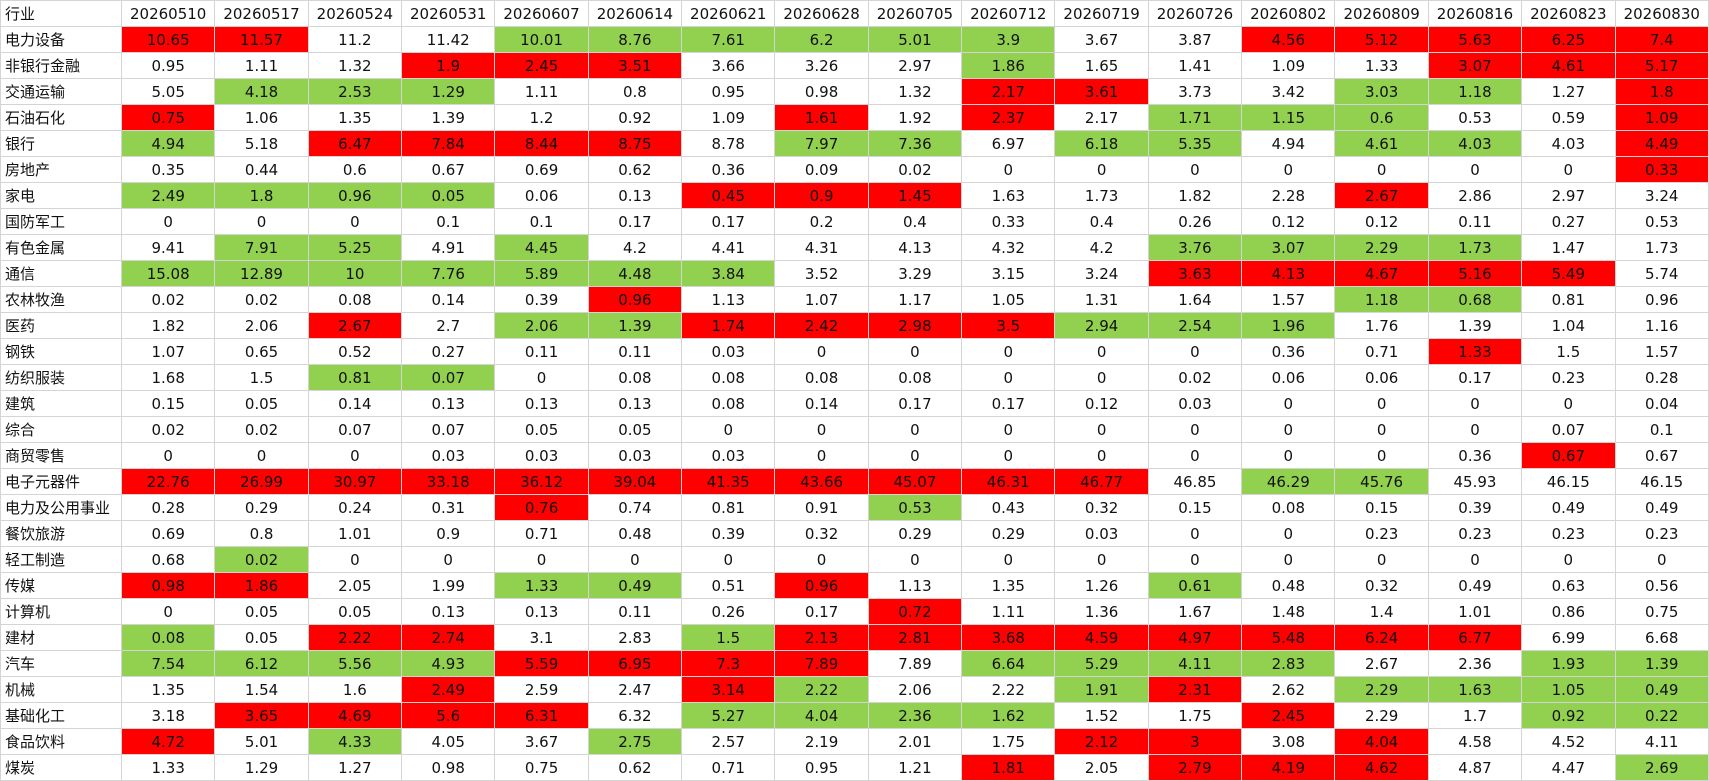 The image size is (1709, 781). I want to click on value-cell: 3.07, so click(1288, 247).